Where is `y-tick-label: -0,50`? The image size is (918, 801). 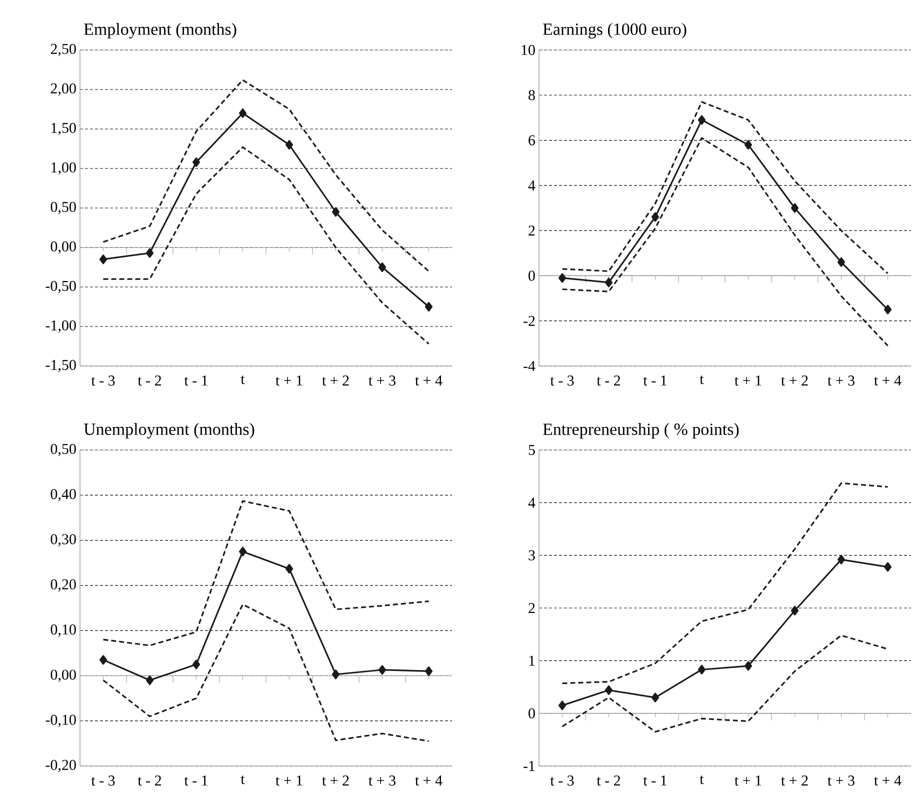
y-tick-label: -0,50 is located at coordinates (61, 287).